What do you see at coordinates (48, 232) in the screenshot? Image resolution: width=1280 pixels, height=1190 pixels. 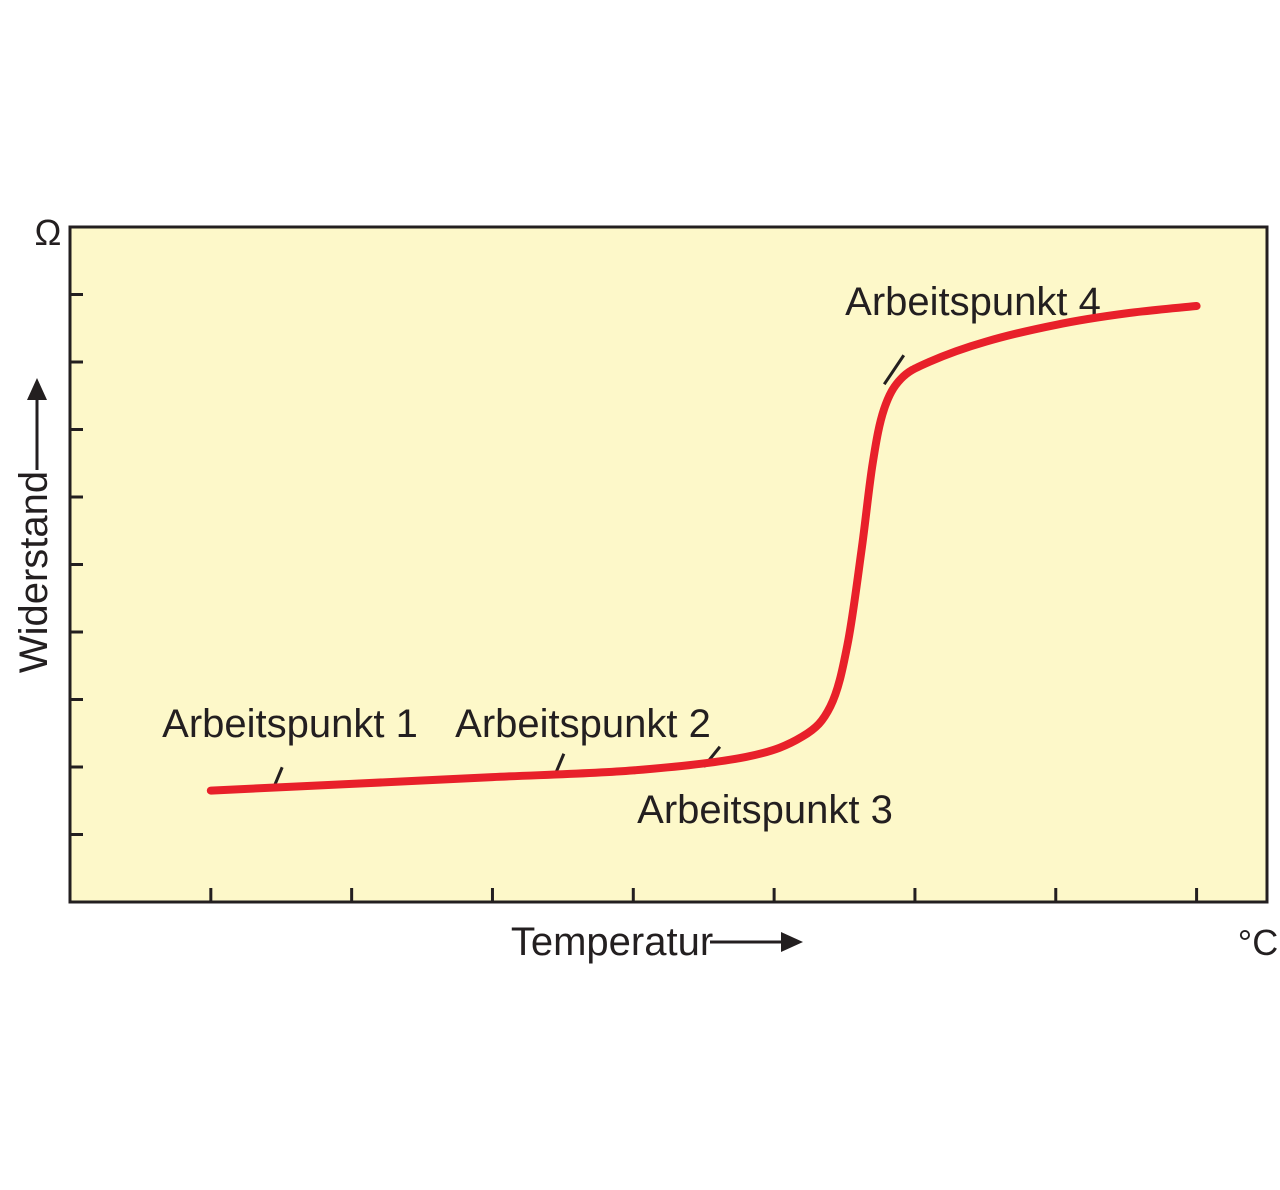 I see `y-unit: Ω` at bounding box center [48, 232].